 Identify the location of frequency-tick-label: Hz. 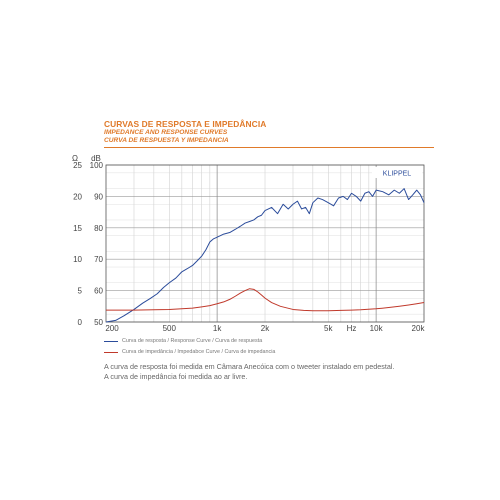
(352, 328).